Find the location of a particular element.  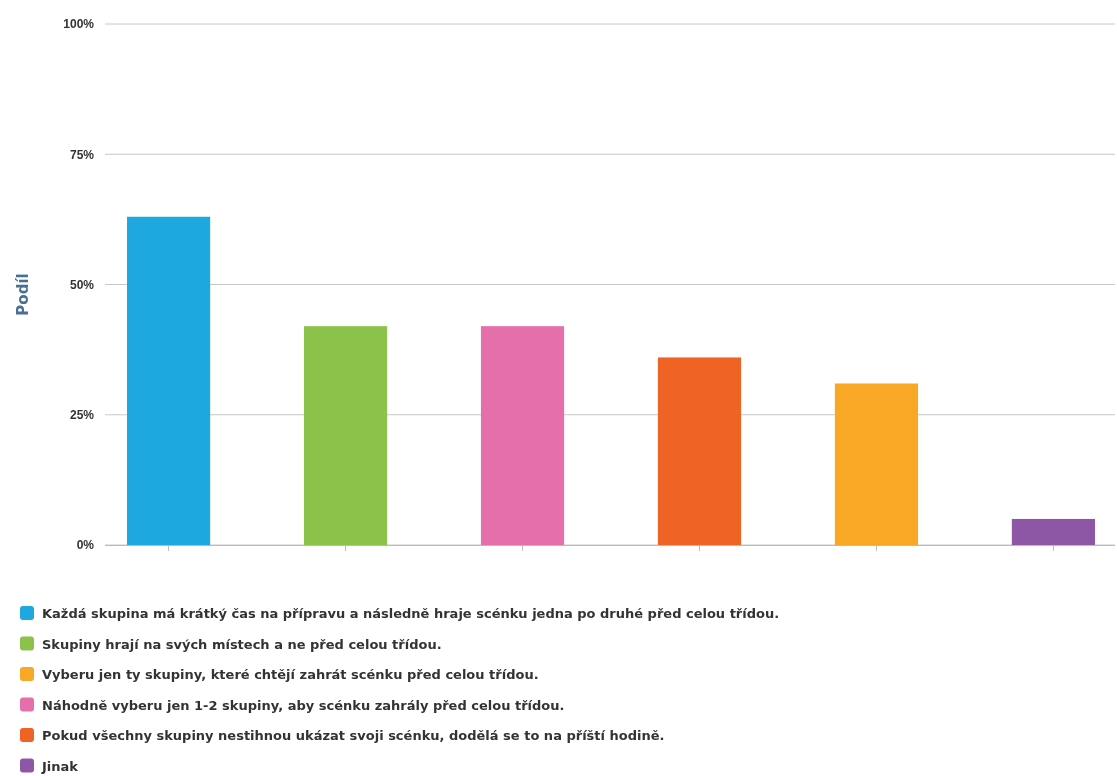

y-tick-label: 100% is located at coordinates (79, 24).